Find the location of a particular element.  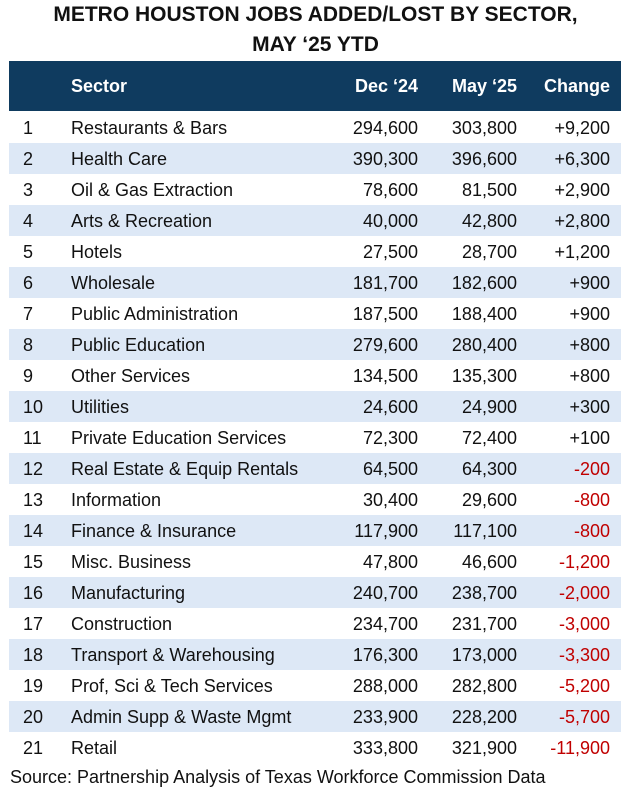

sector: Wholesale is located at coordinates (113, 283).